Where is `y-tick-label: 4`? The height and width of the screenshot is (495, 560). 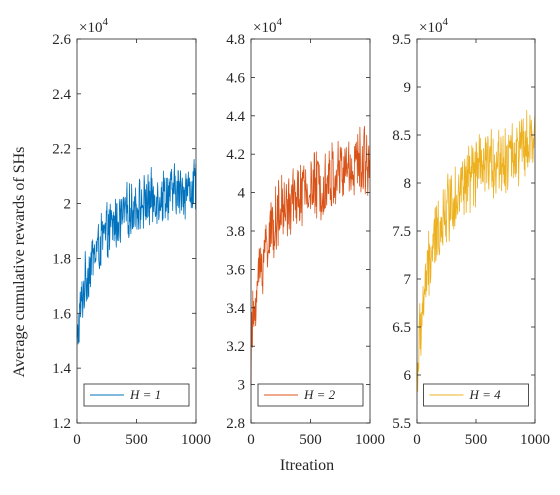 y-tick-label: 4 is located at coordinates (242, 194).